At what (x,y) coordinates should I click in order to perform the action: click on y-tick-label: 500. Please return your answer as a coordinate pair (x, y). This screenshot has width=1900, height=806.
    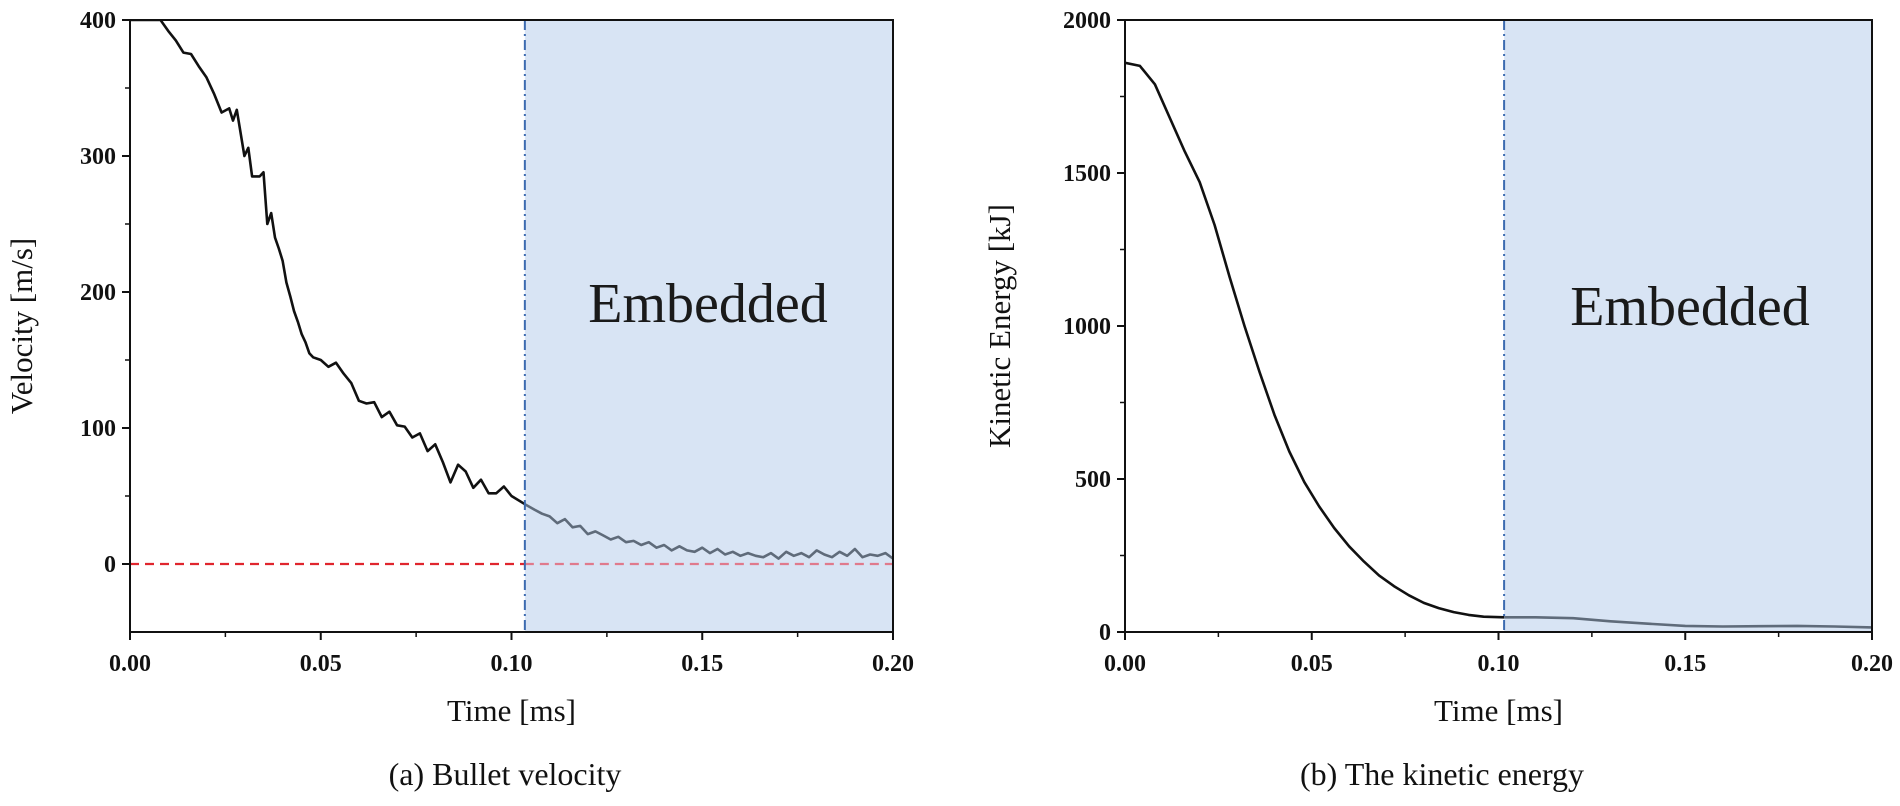
    Looking at the image, I should click on (1093, 480).